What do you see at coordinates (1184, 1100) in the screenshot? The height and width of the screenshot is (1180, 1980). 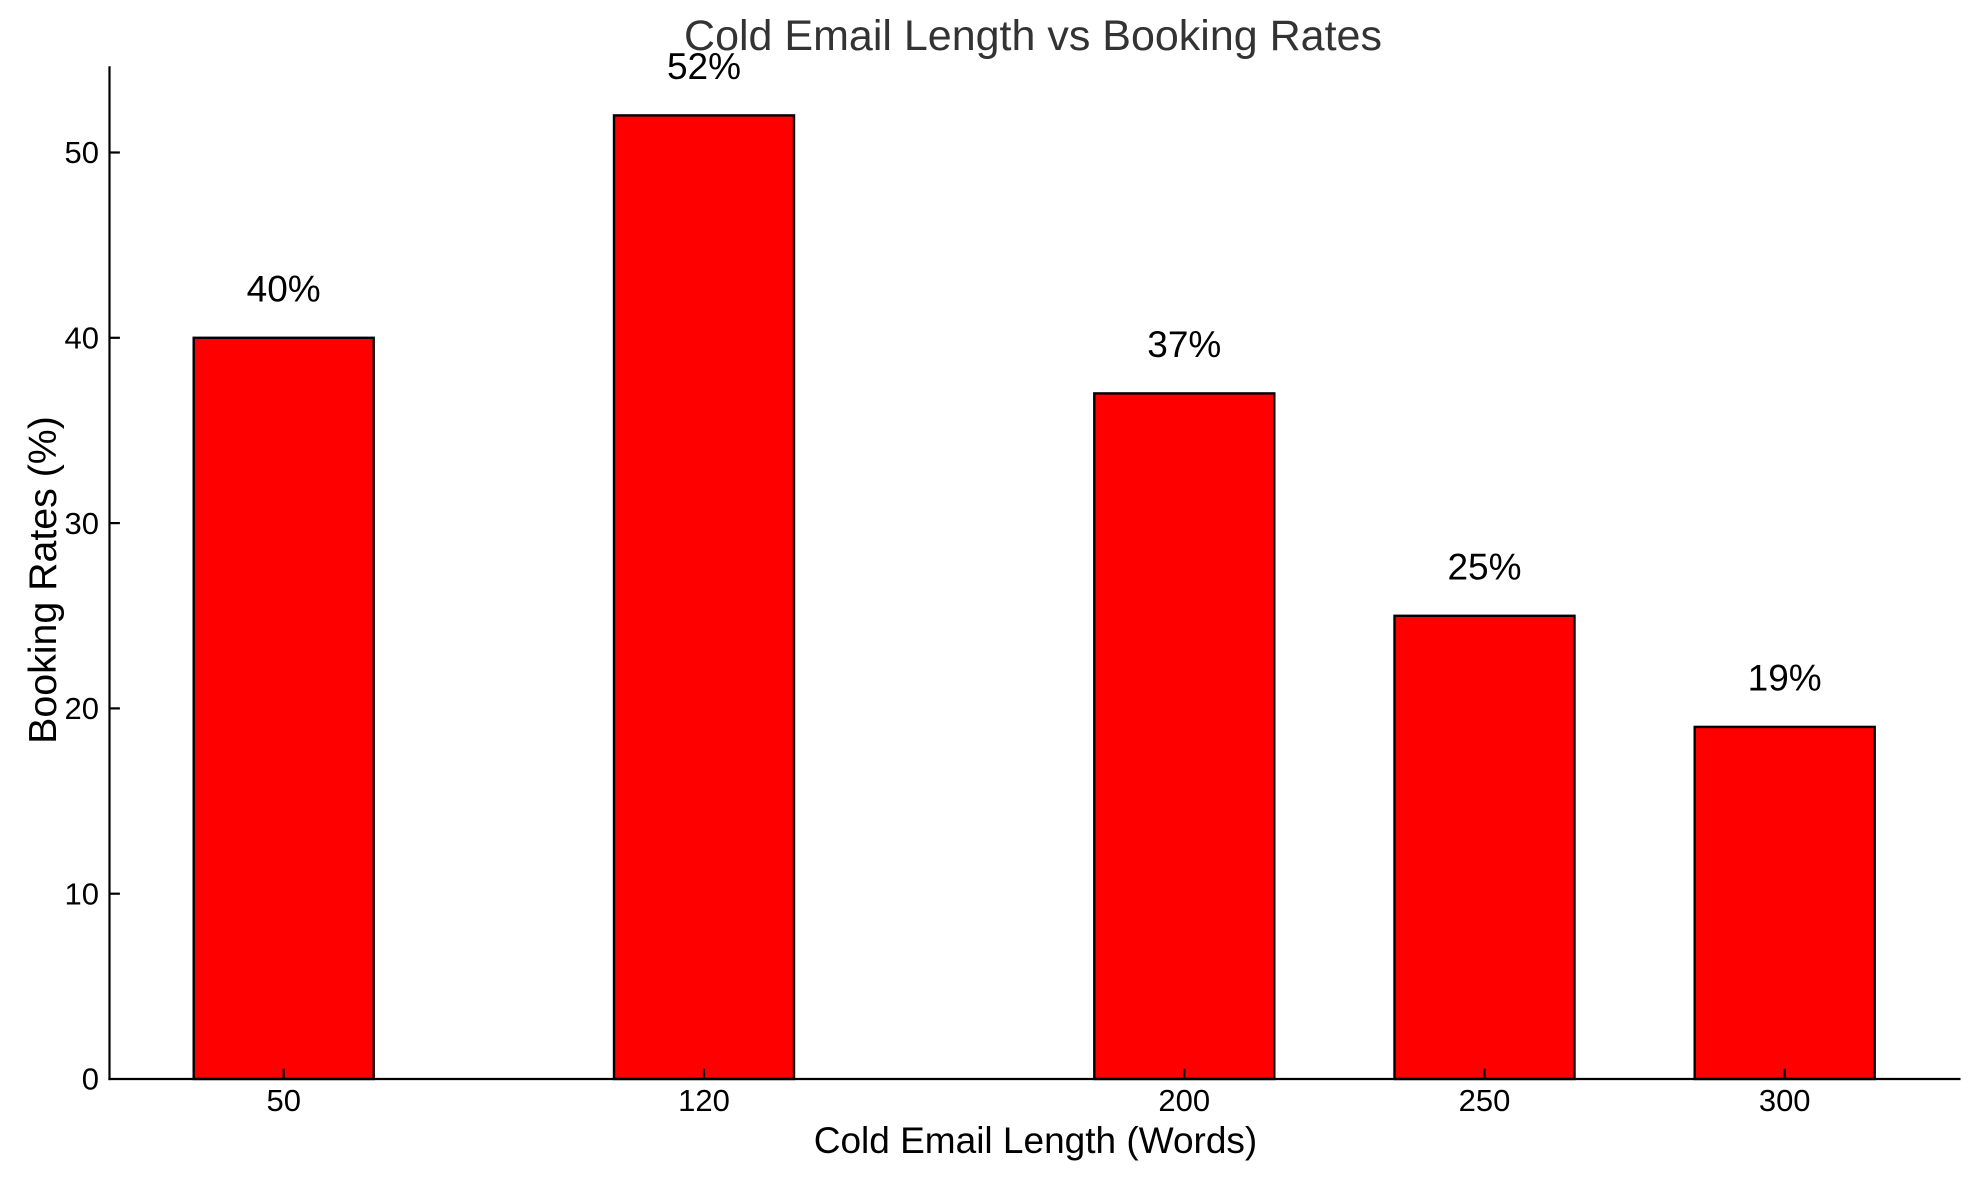 I see `svg-text: 200` at bounding box center [1184, 1100].